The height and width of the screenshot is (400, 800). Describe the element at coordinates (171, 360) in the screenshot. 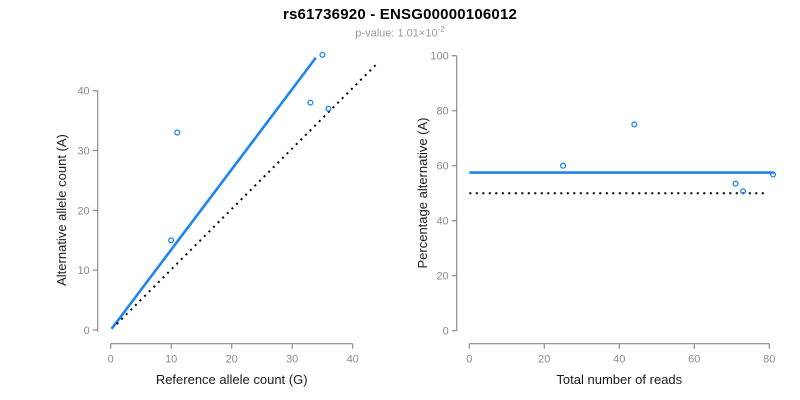

I see `x-tick-label: 10` at that location.